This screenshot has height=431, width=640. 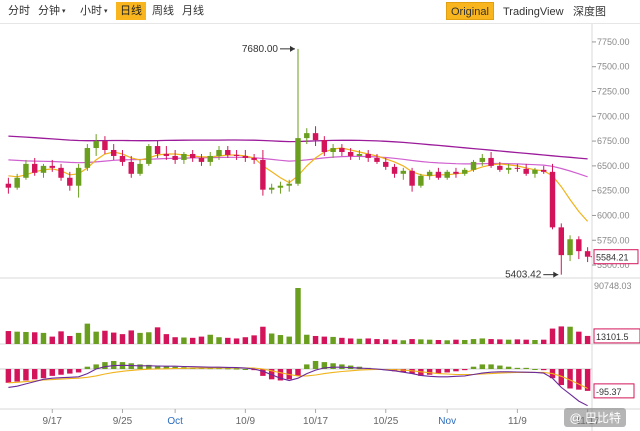 What do you see at coordinates (315, 421) in the screenshot?
I see `x-tick-label: 10/17` at bounding box center [315, 421].